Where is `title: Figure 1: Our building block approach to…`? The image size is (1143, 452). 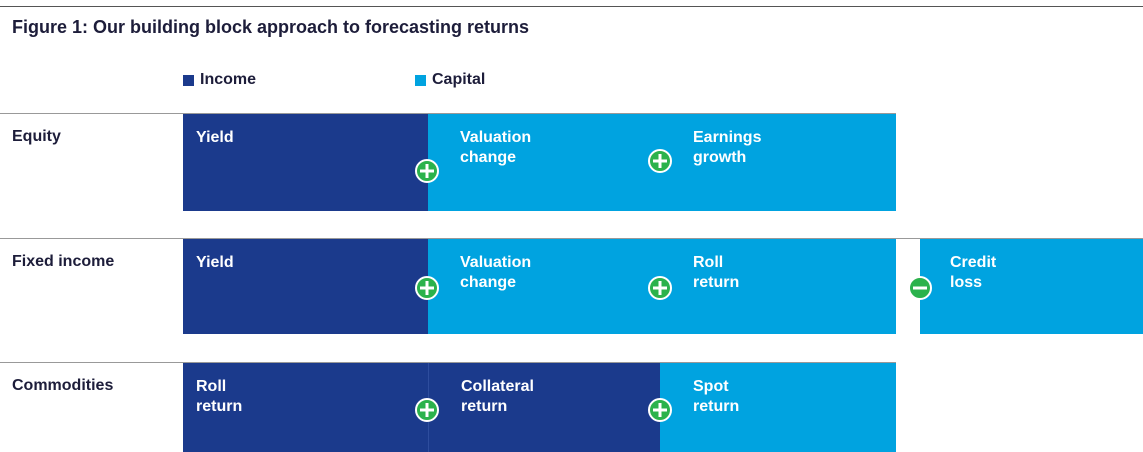
title: Figure 1: Our building block approach to… is located at coordinates (271, 27).